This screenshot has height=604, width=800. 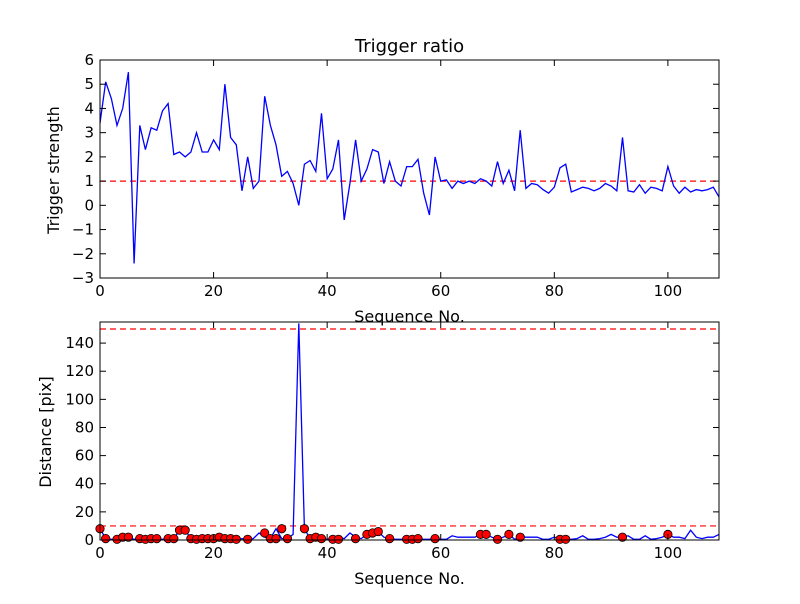 I want to click on y-tick-label: −1, so click(x=83, y=230).